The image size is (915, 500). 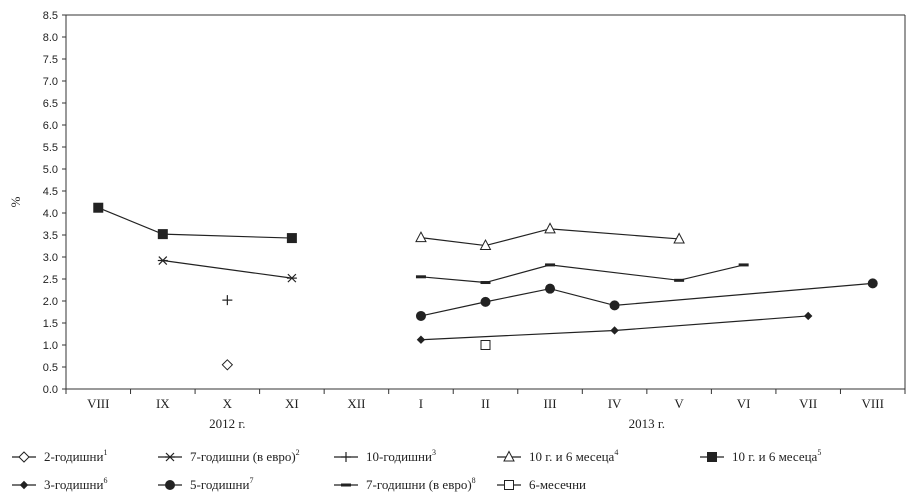 What do you see at coordinates (50, 16) in the screenshot?
I see `y-tick-label: 8.5` at bounding box center [50, 16].